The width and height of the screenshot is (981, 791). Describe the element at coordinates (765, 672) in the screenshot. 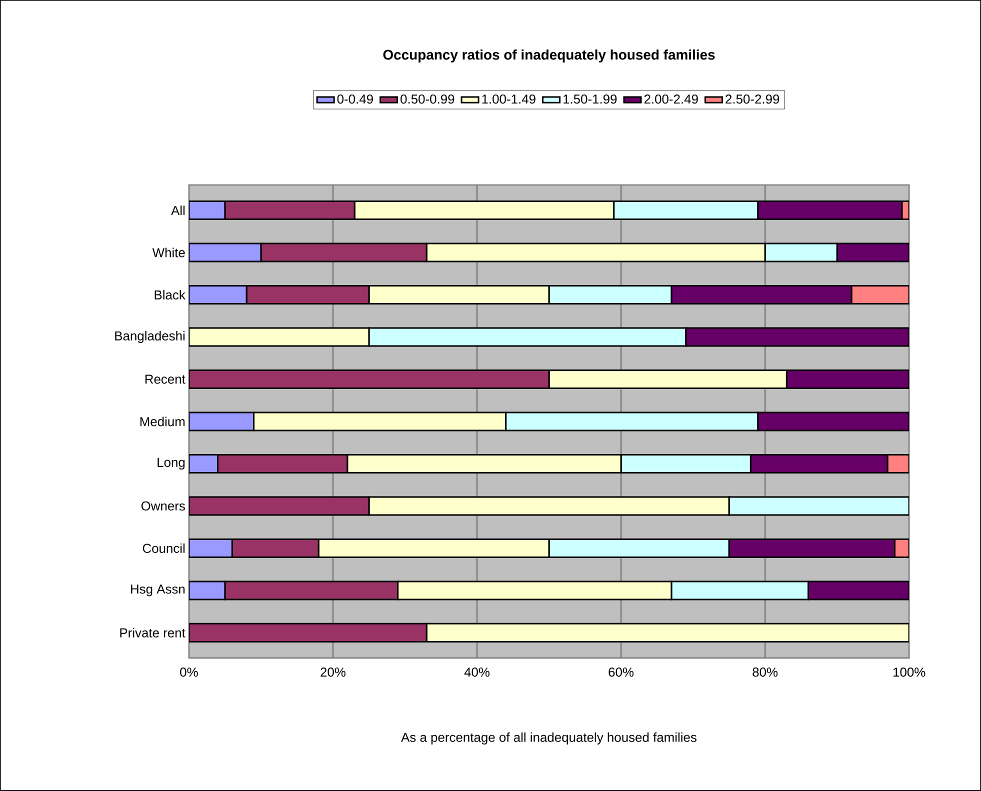

I see `x-tick-label: 80%` at that location.